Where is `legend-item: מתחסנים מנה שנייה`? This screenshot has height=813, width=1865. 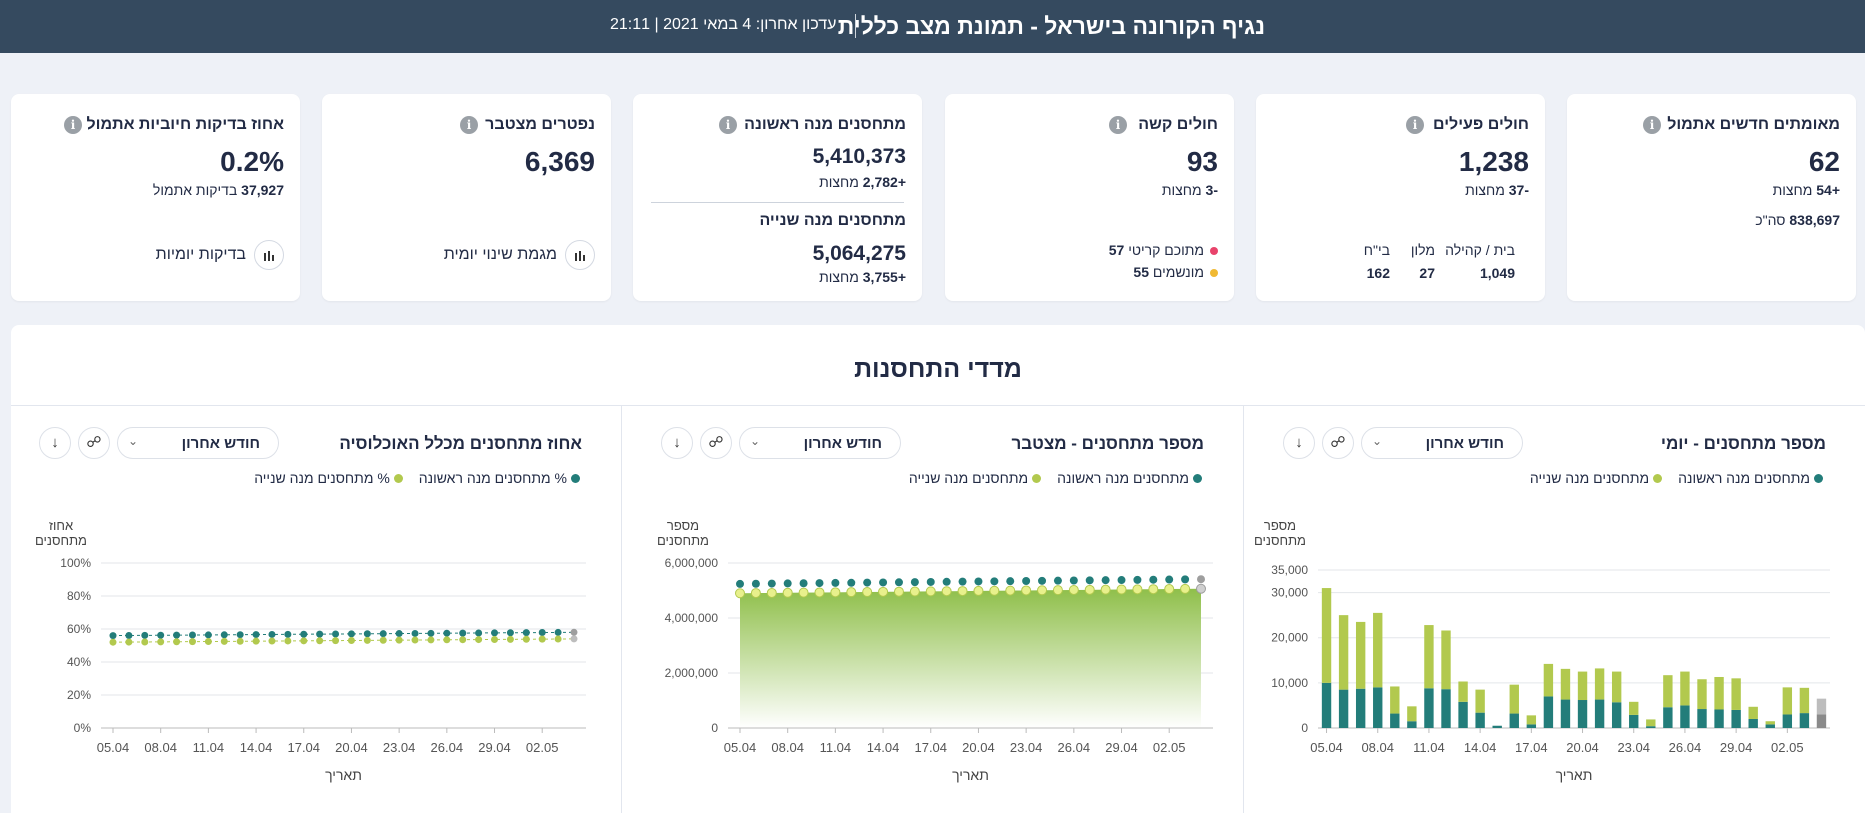
legend-item: מתחסנים מנה שנייה is located at coordinates (1596, 478).